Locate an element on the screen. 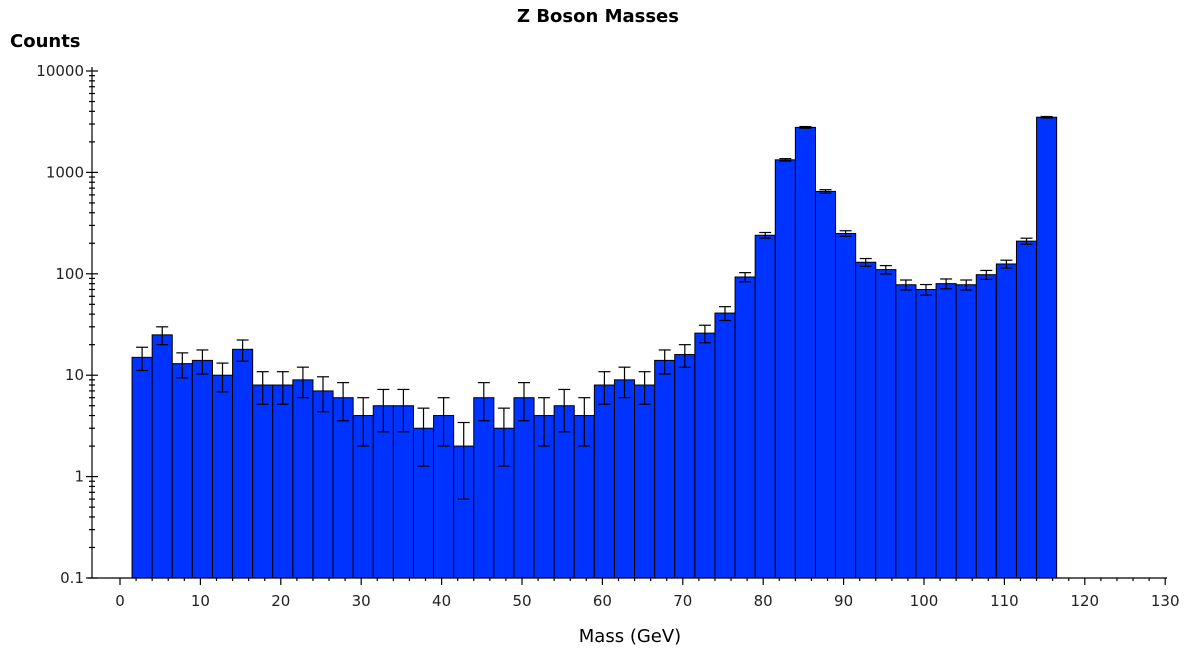 This screenshot has height=654, width=1190. y-tick-label: 10 is located at coordinates (74, 375).